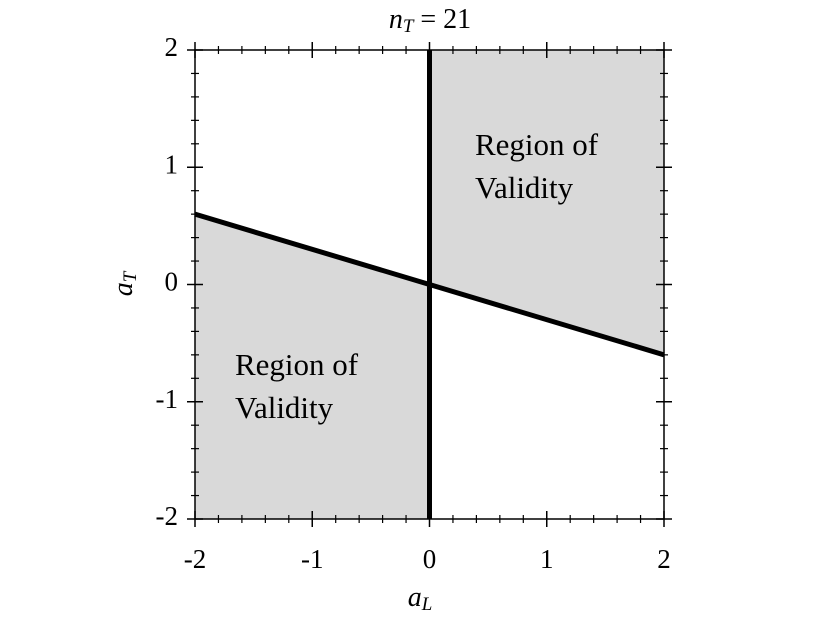 This screenshot has height=623, width=830. Describe the element at coordinates (124, 283) in the screenshot. I see `y-axis-label: aT` at that location.